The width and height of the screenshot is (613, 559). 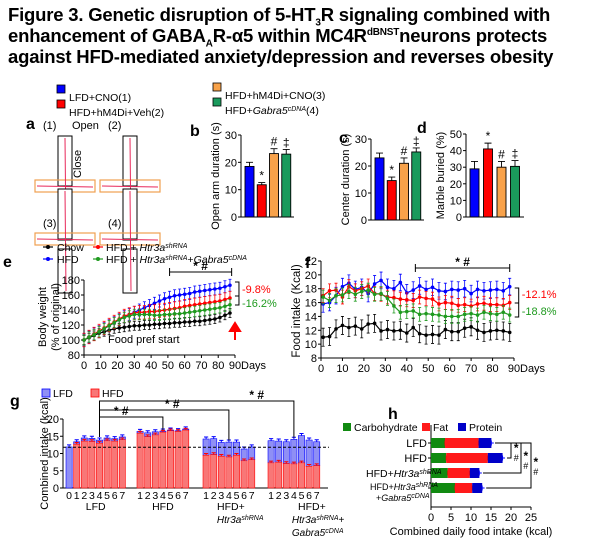 What do you see at coordinates (53, 420) in the screenshot?
I see `y-tick-label: 20` at bounding box center [53, 420].